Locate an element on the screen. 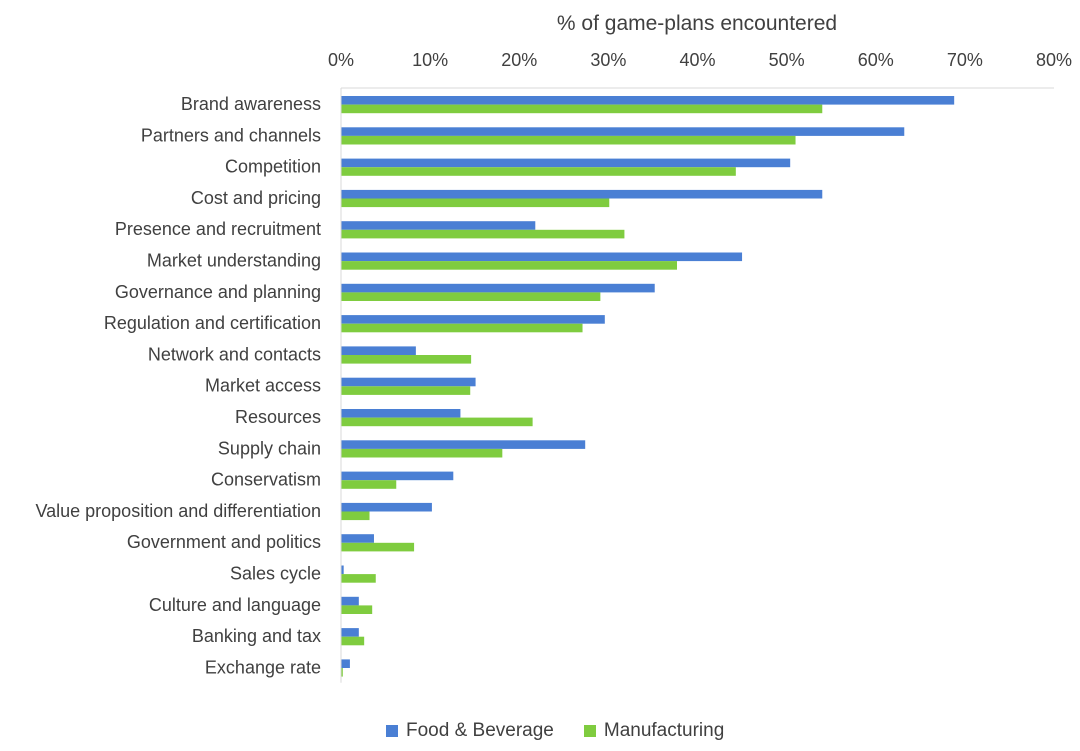 The width and height of the screenshot is (1080, 751). category-label: Competition is located at coordinates (273, 167).